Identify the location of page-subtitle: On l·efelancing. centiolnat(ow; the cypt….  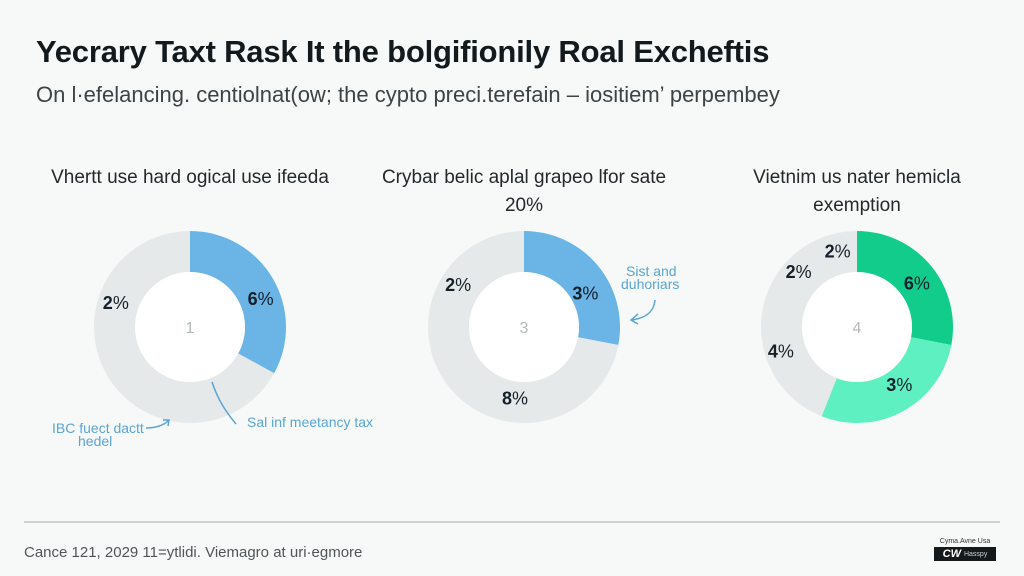
(408, 94).